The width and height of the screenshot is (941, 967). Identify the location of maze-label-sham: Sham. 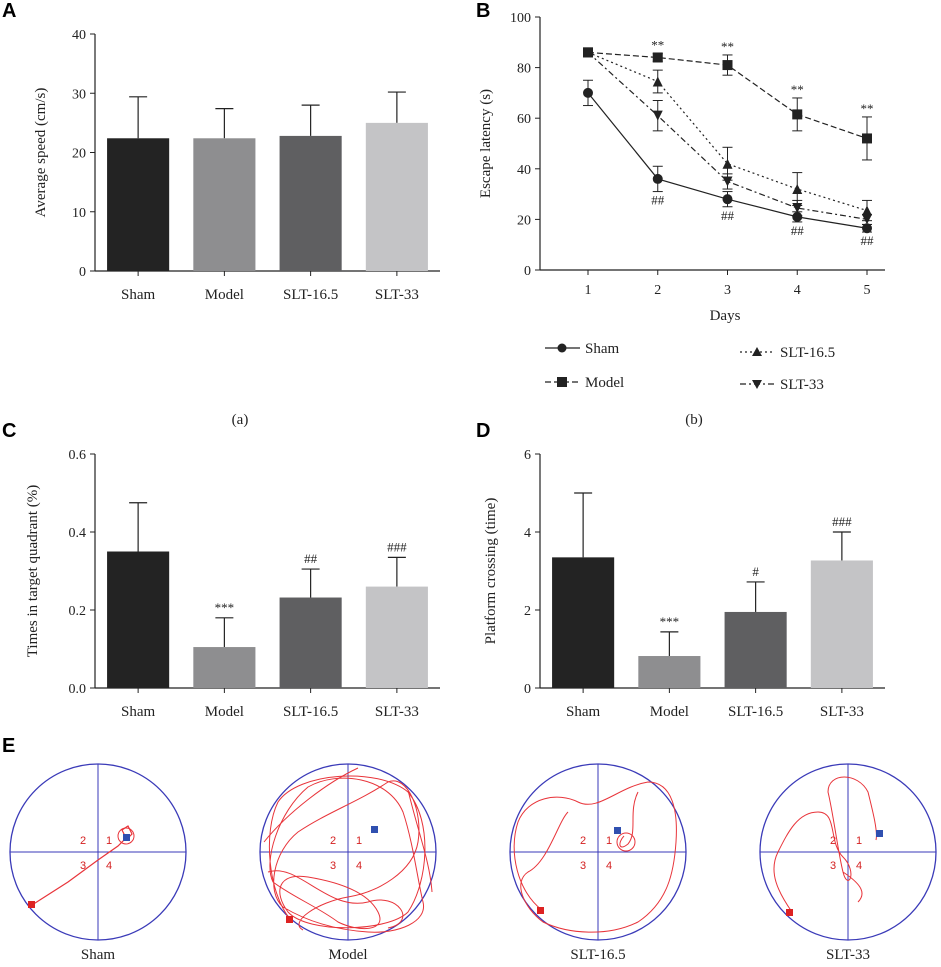
(98, 955).